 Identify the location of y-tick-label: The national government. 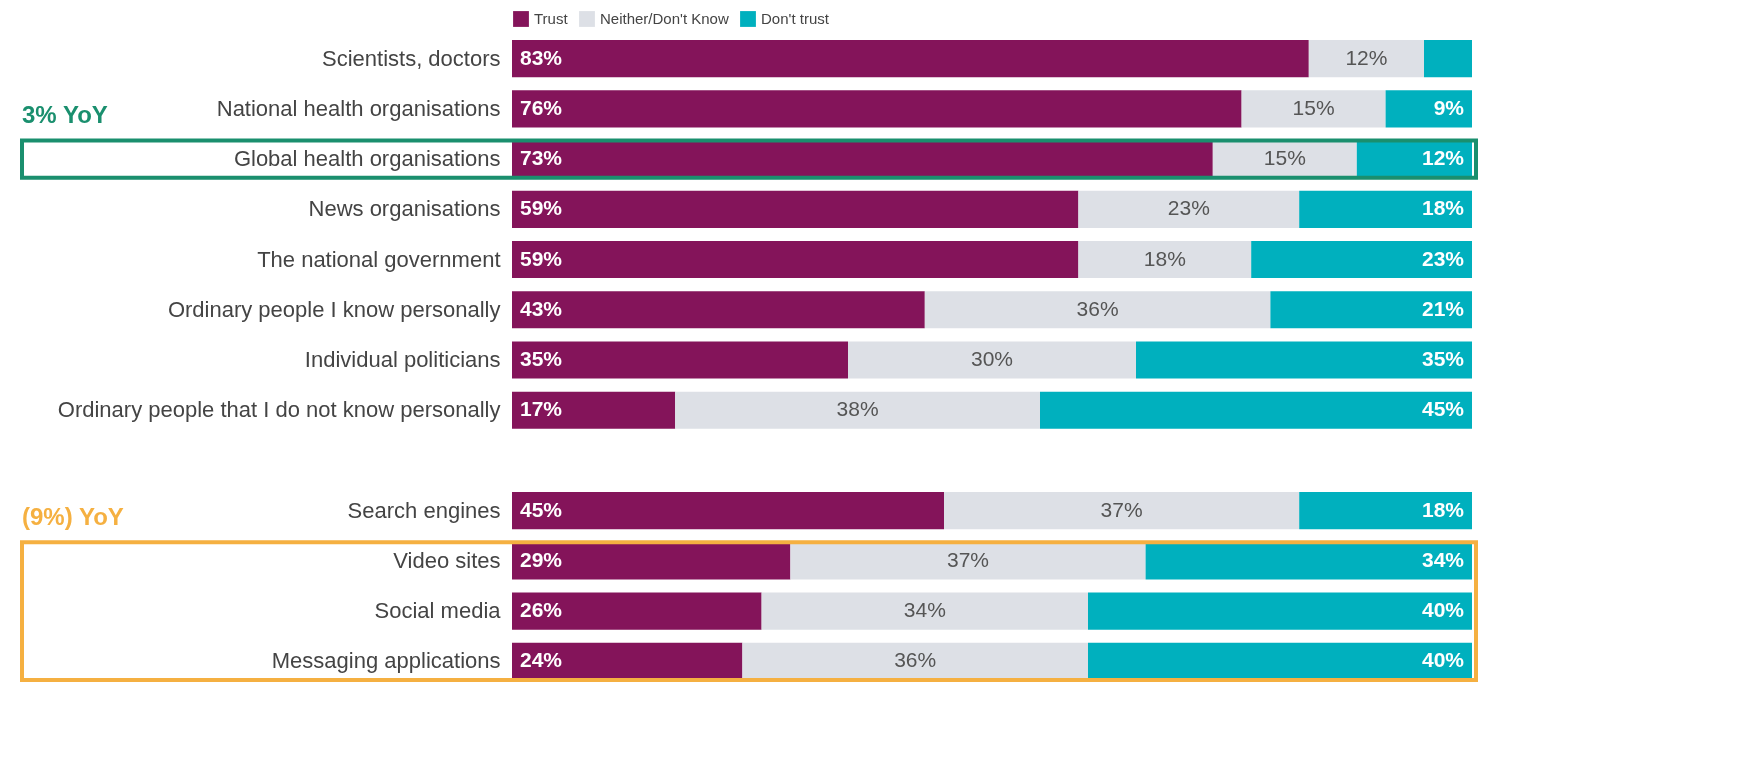
(379, 259).